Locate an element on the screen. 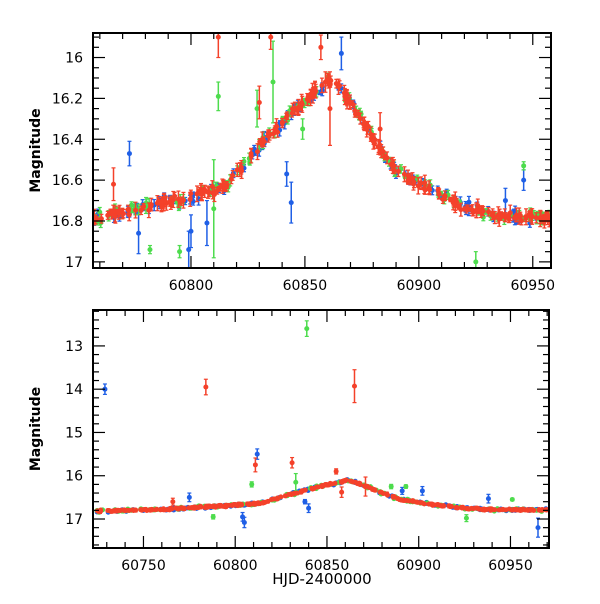  y-tick-label: 16.4 is located at coordinates (67, 140).